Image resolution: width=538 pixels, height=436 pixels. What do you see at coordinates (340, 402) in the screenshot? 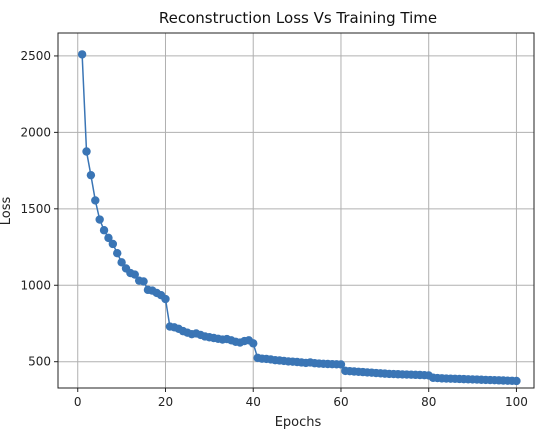
I see `x-tick-label: 60` at bounding box center [340, 402].